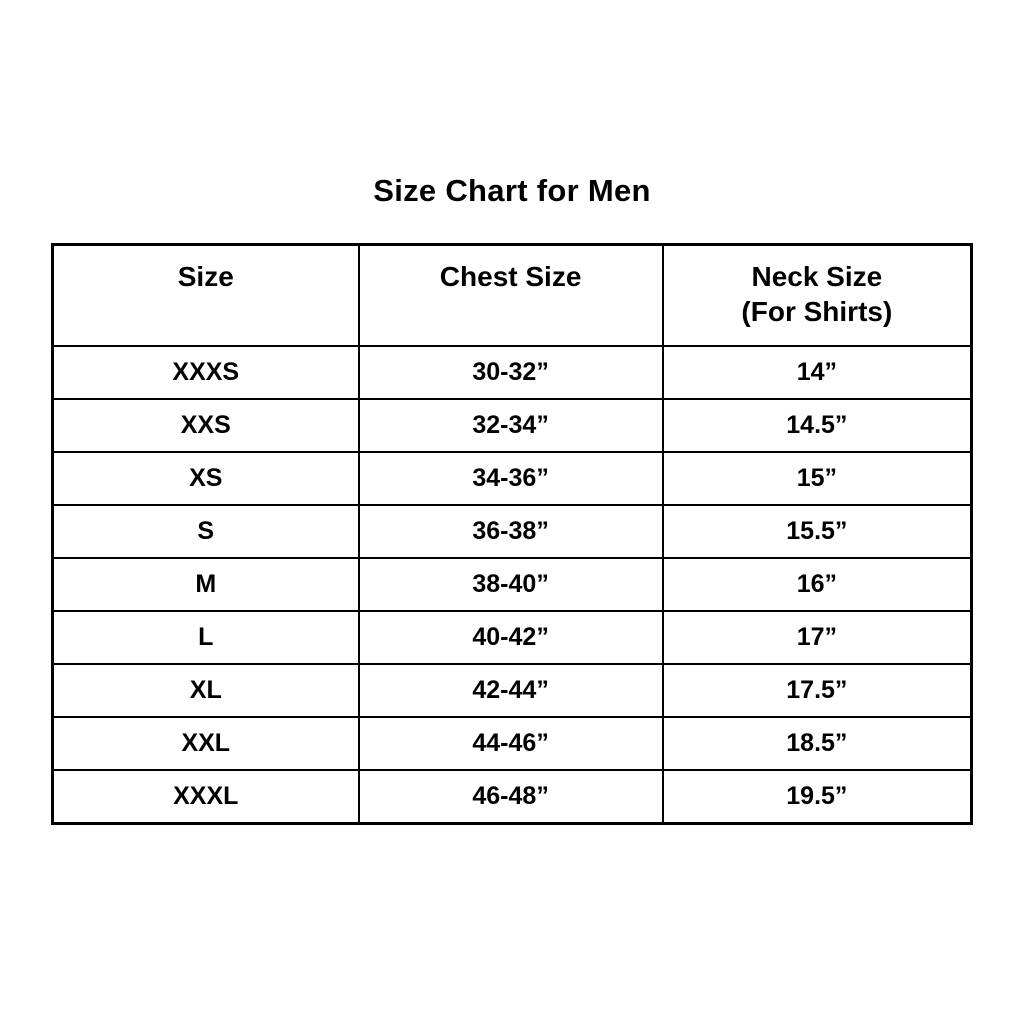 This screenshot has height=1024, width=1024. I want to click on column-header-neck-size-sublabel: (For Shirts), so click(817, 311).